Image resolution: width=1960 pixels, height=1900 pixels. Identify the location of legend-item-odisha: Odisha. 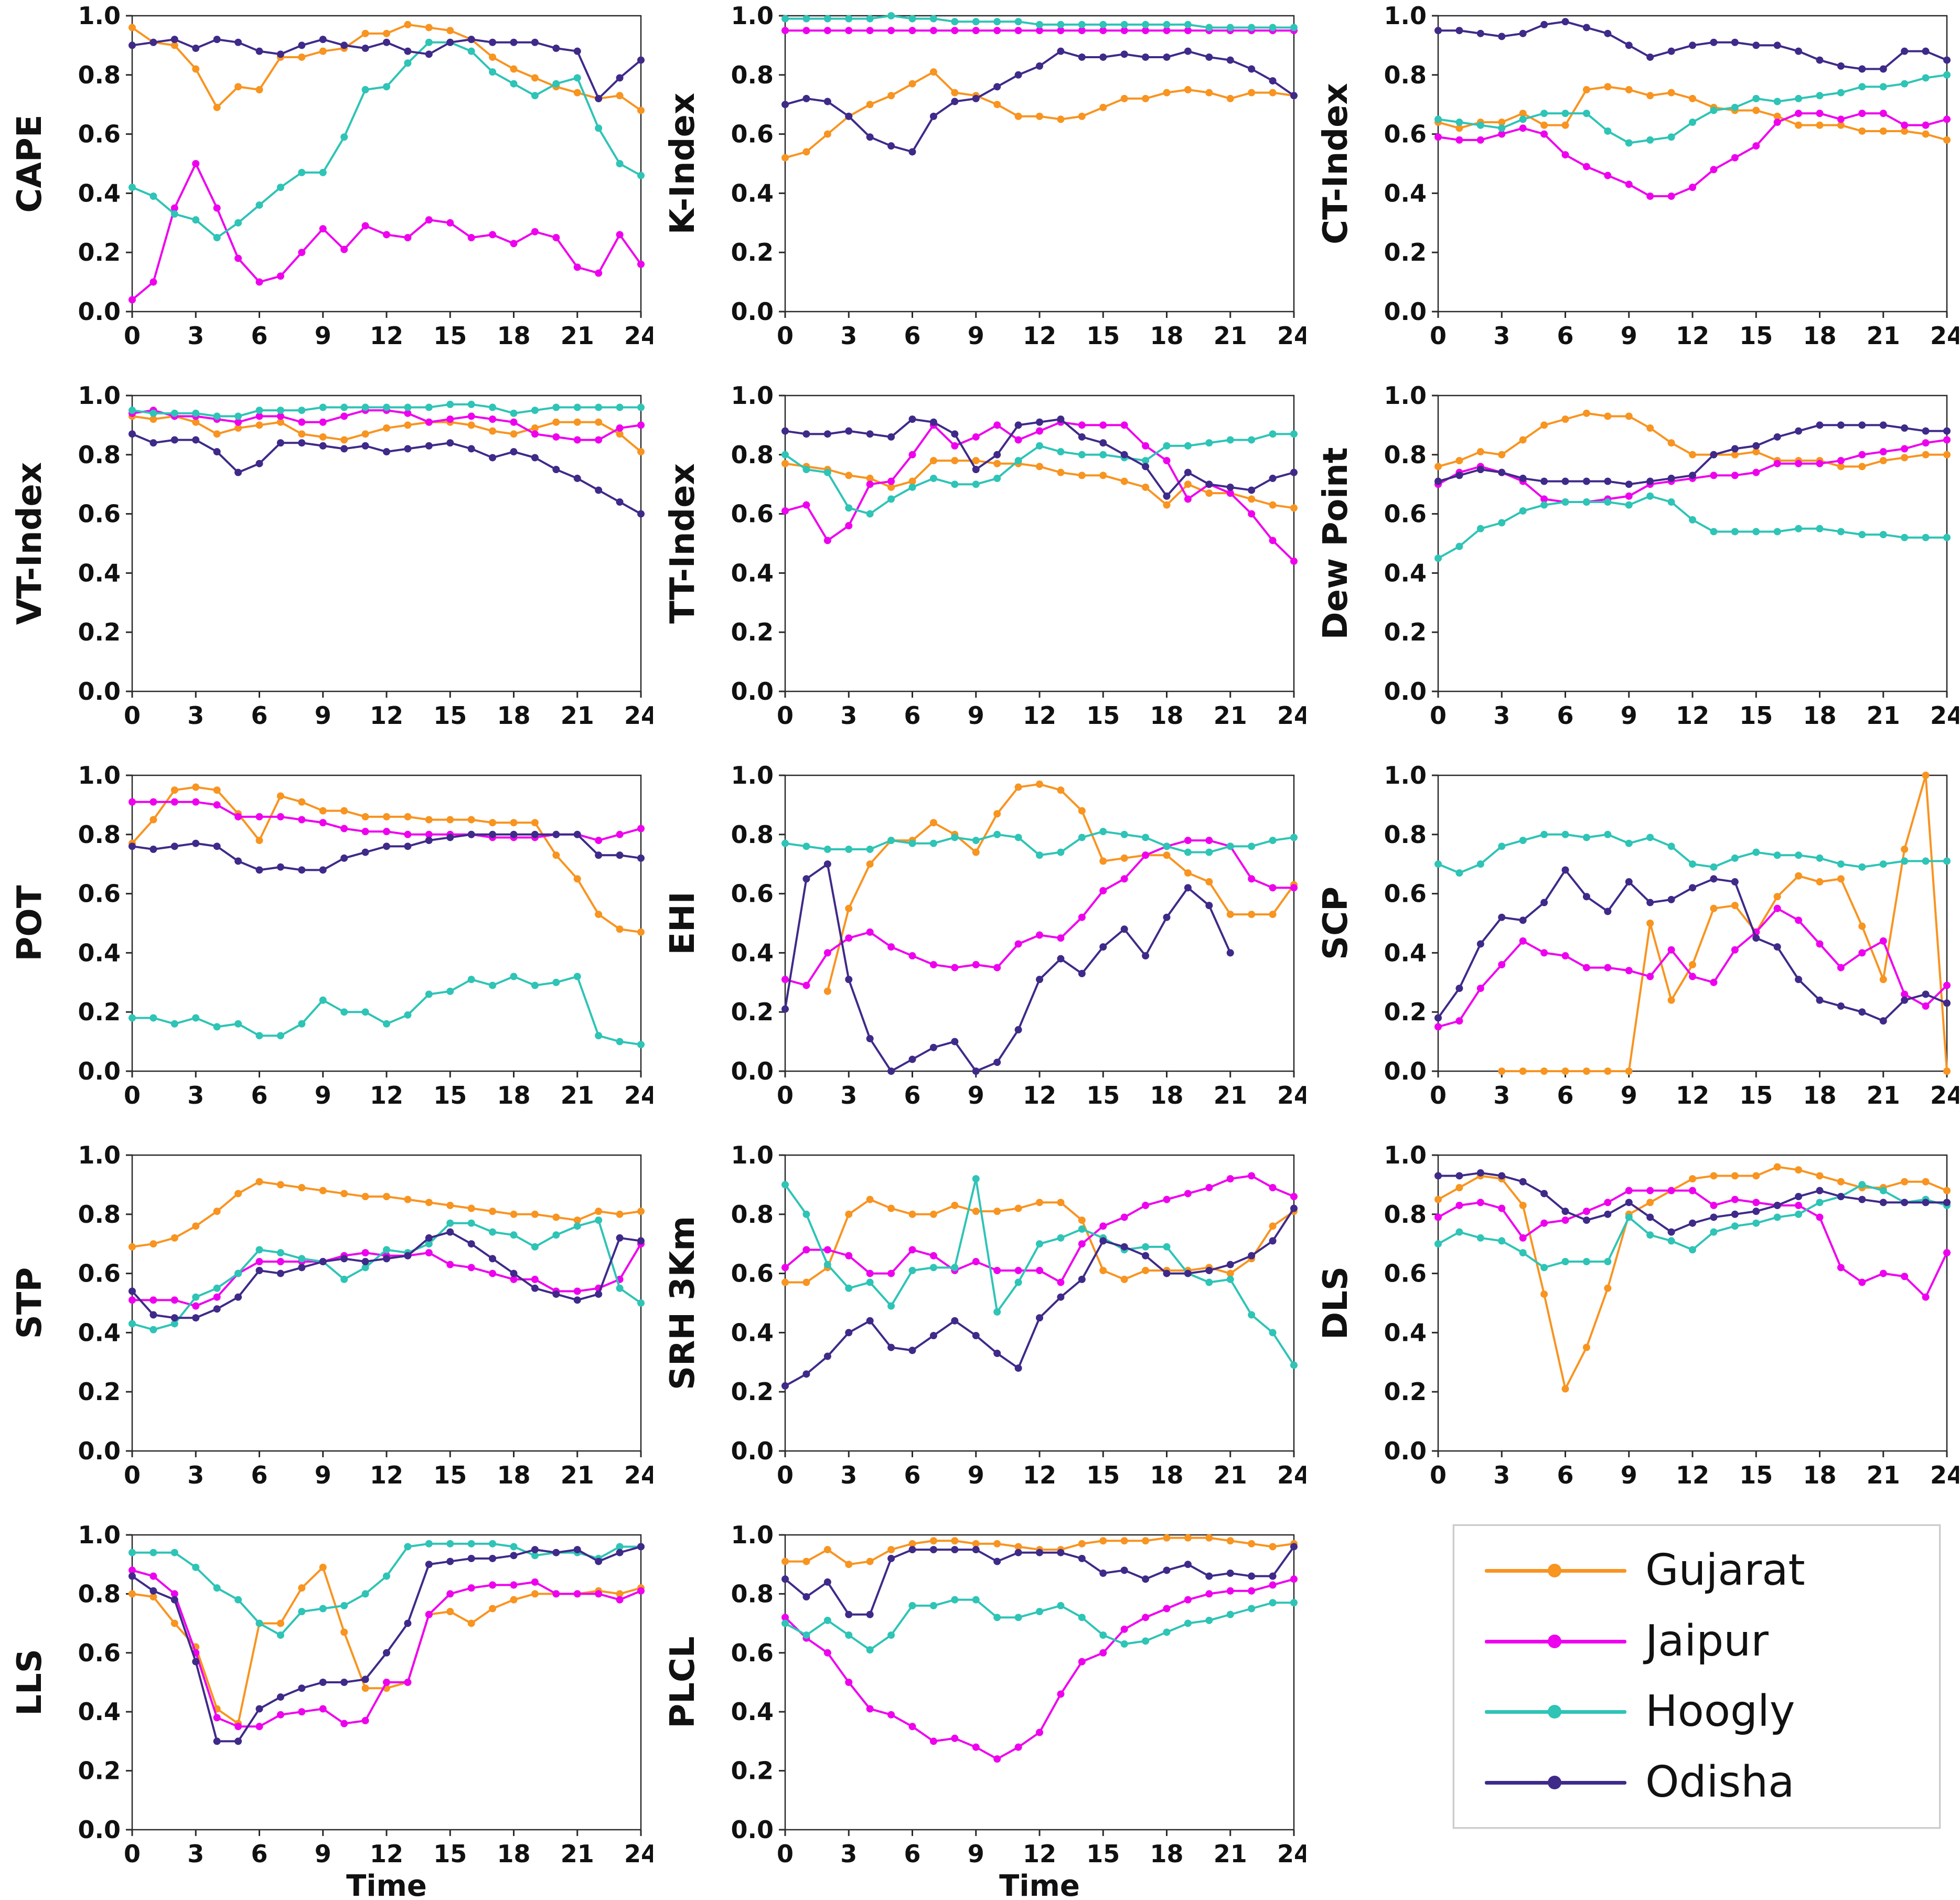
(1697, 1782).